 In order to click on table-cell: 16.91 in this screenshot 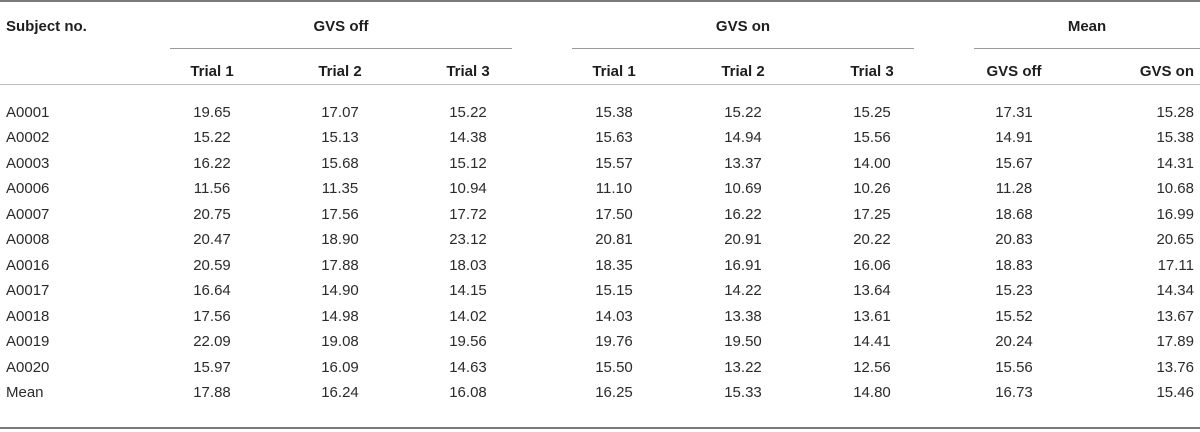, I will do `click(743, 265)`.